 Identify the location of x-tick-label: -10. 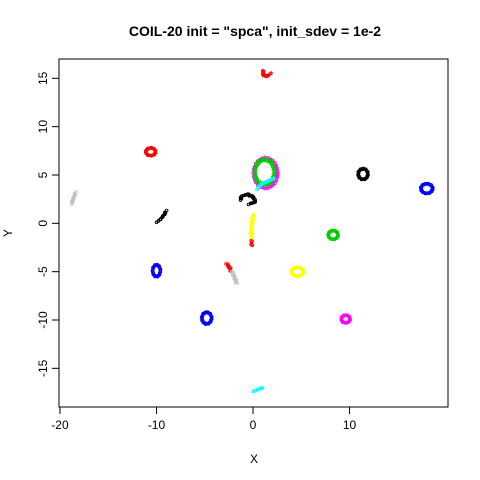
(157, 425).